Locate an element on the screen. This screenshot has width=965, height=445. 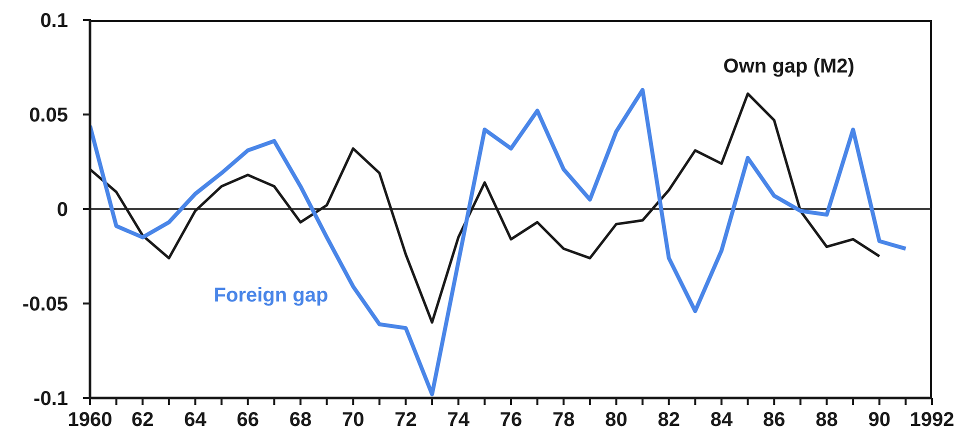
x-tick-label: 66 is located at coordinates (247, 420).